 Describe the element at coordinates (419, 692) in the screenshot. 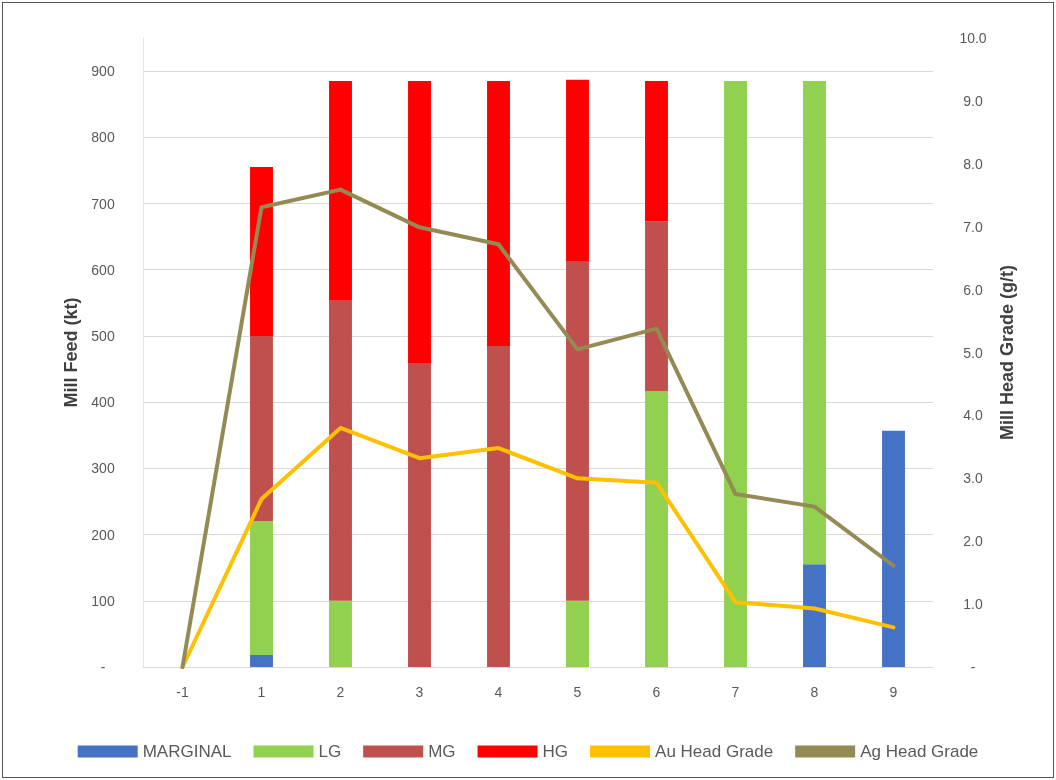

I see `x-tick-label: 3` at that location.